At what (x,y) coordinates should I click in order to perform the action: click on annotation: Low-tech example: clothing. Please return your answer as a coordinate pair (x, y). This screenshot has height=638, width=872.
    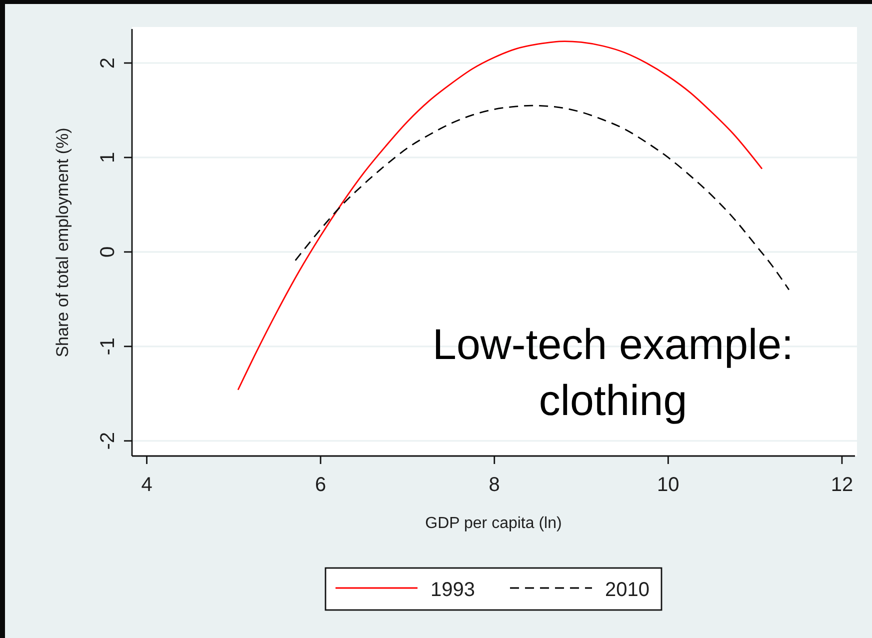
    Looking at the image, I should click on (613, 373).